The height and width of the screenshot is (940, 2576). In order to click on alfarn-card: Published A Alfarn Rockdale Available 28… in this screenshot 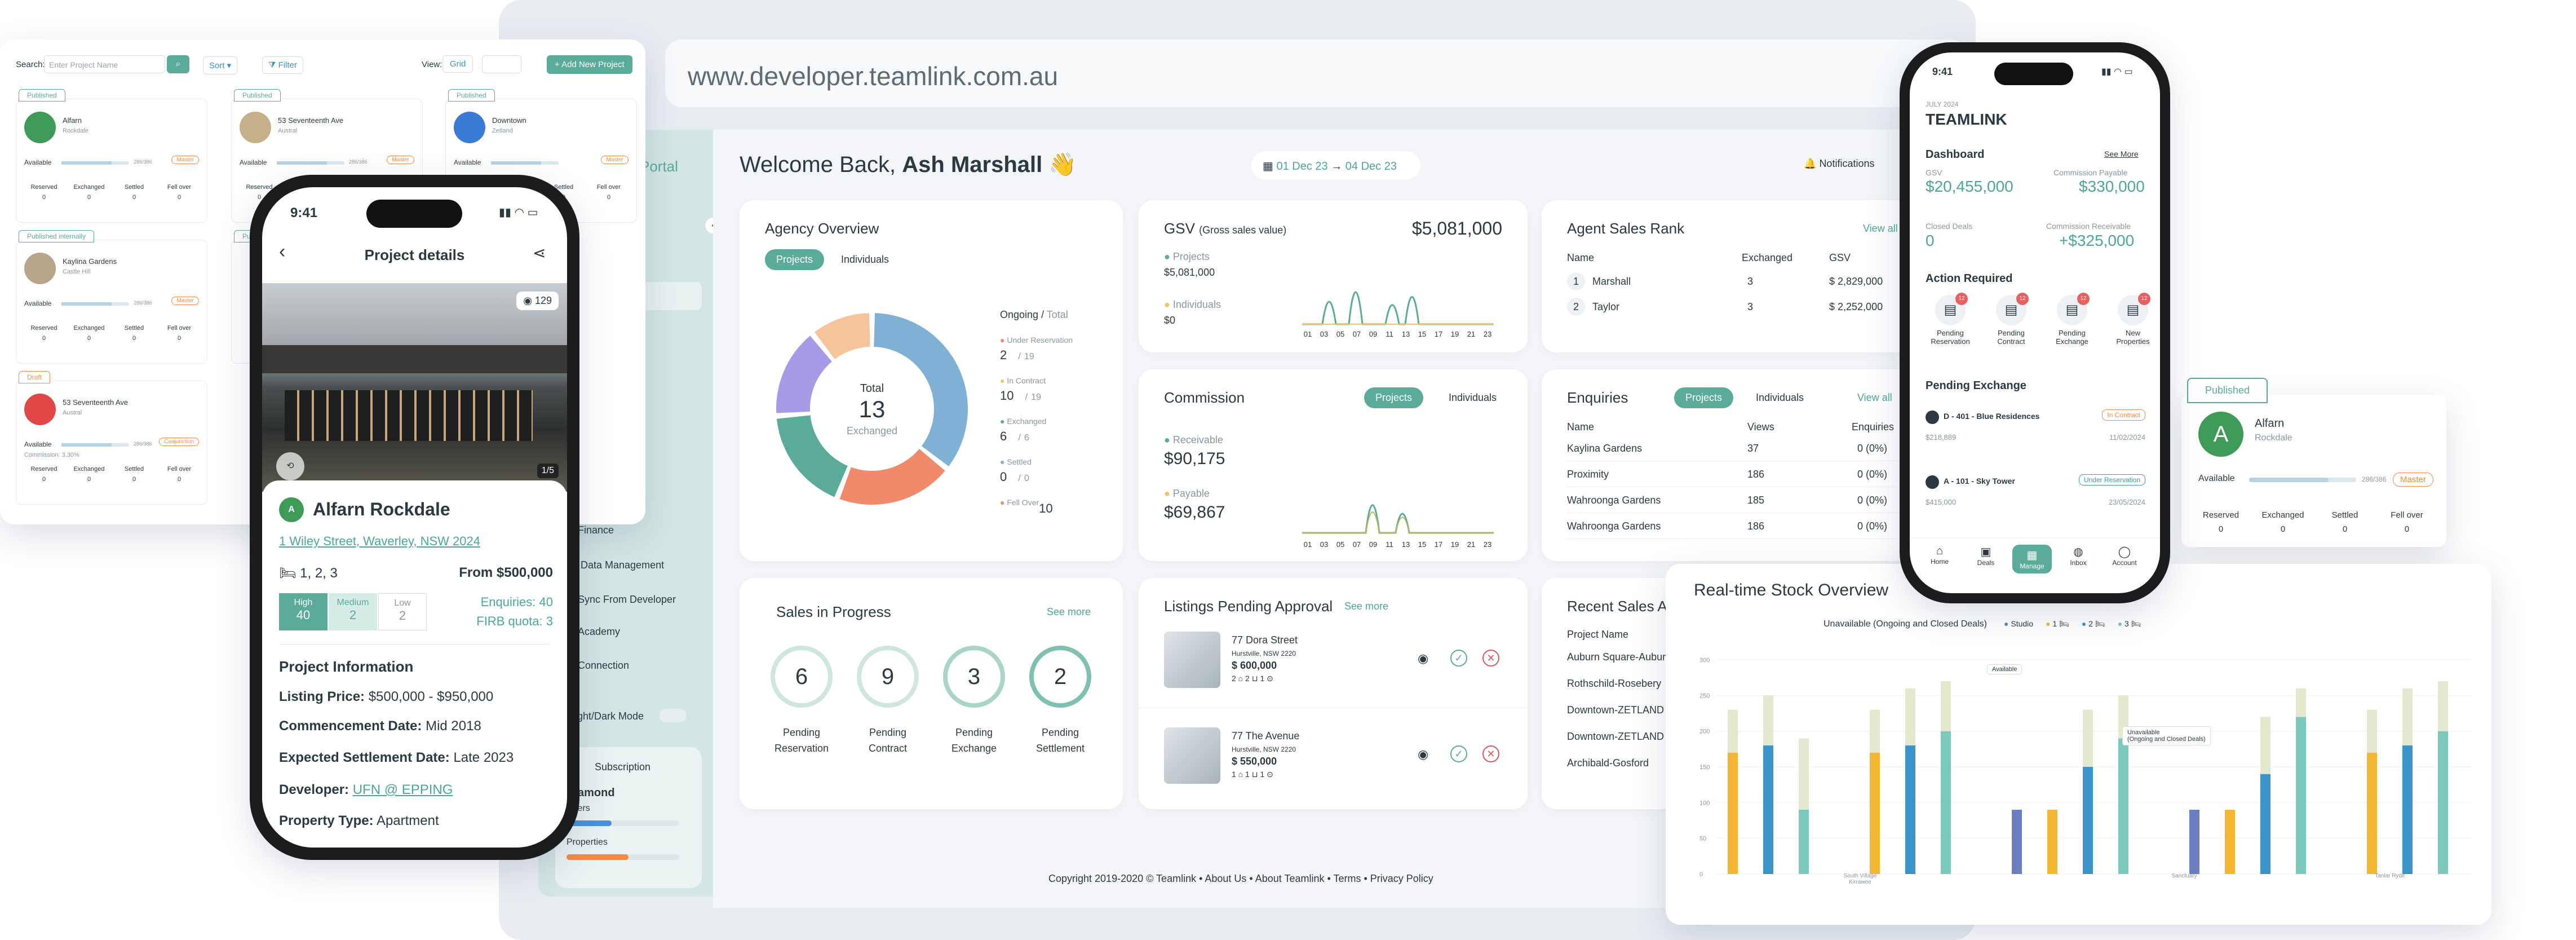, I will do `click(2313, 462)`.